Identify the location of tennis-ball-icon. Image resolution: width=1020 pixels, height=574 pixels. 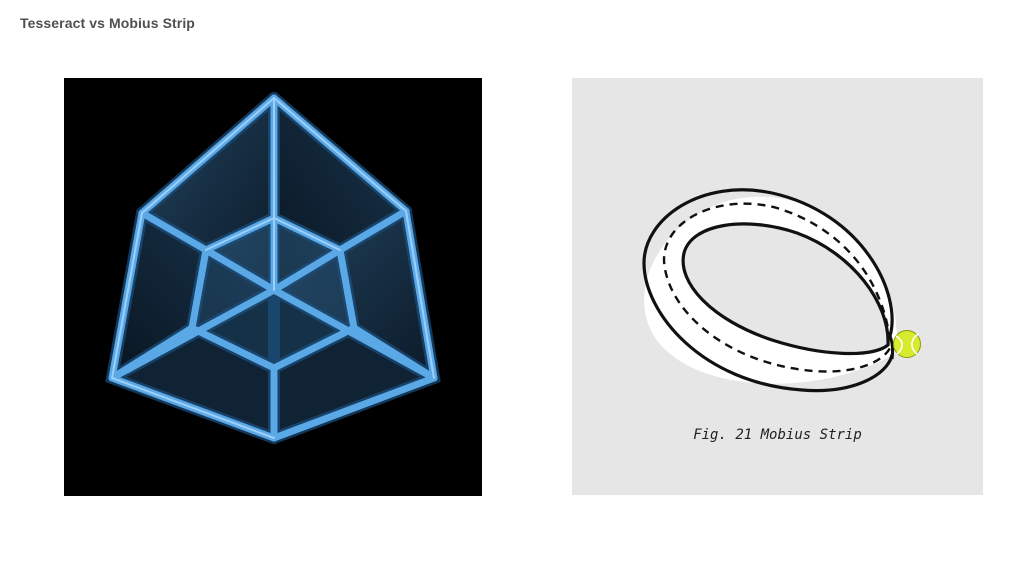
(907, 344).